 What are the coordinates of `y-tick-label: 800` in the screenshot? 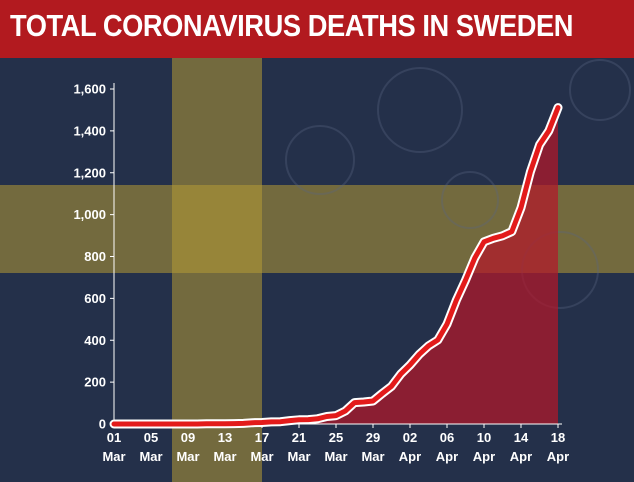 It's located at (95, 256).